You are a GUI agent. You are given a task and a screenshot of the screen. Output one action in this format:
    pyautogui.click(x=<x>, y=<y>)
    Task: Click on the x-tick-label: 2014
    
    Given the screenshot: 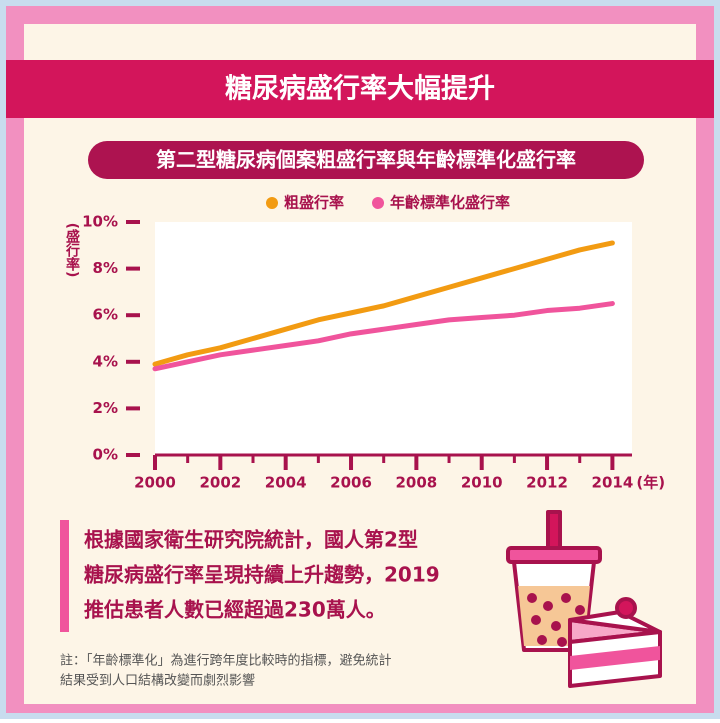 What is the action you would take?
    pyautogui.click(x=613, y=483)
    